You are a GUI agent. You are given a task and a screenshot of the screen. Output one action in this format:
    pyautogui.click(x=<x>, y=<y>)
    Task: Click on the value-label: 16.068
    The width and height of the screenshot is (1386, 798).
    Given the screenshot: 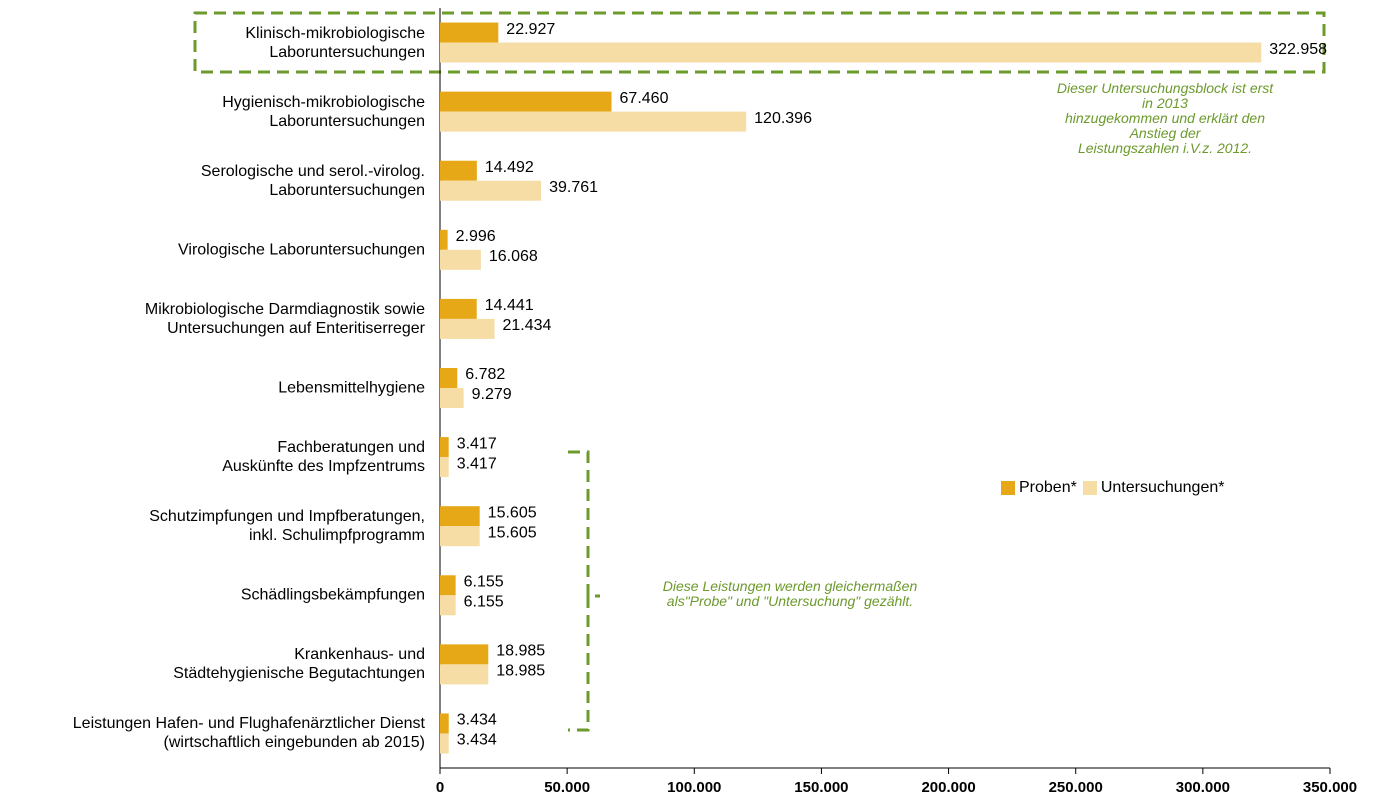 What is the action you would take?
    pyautogui.click(x=513, y=256)
    